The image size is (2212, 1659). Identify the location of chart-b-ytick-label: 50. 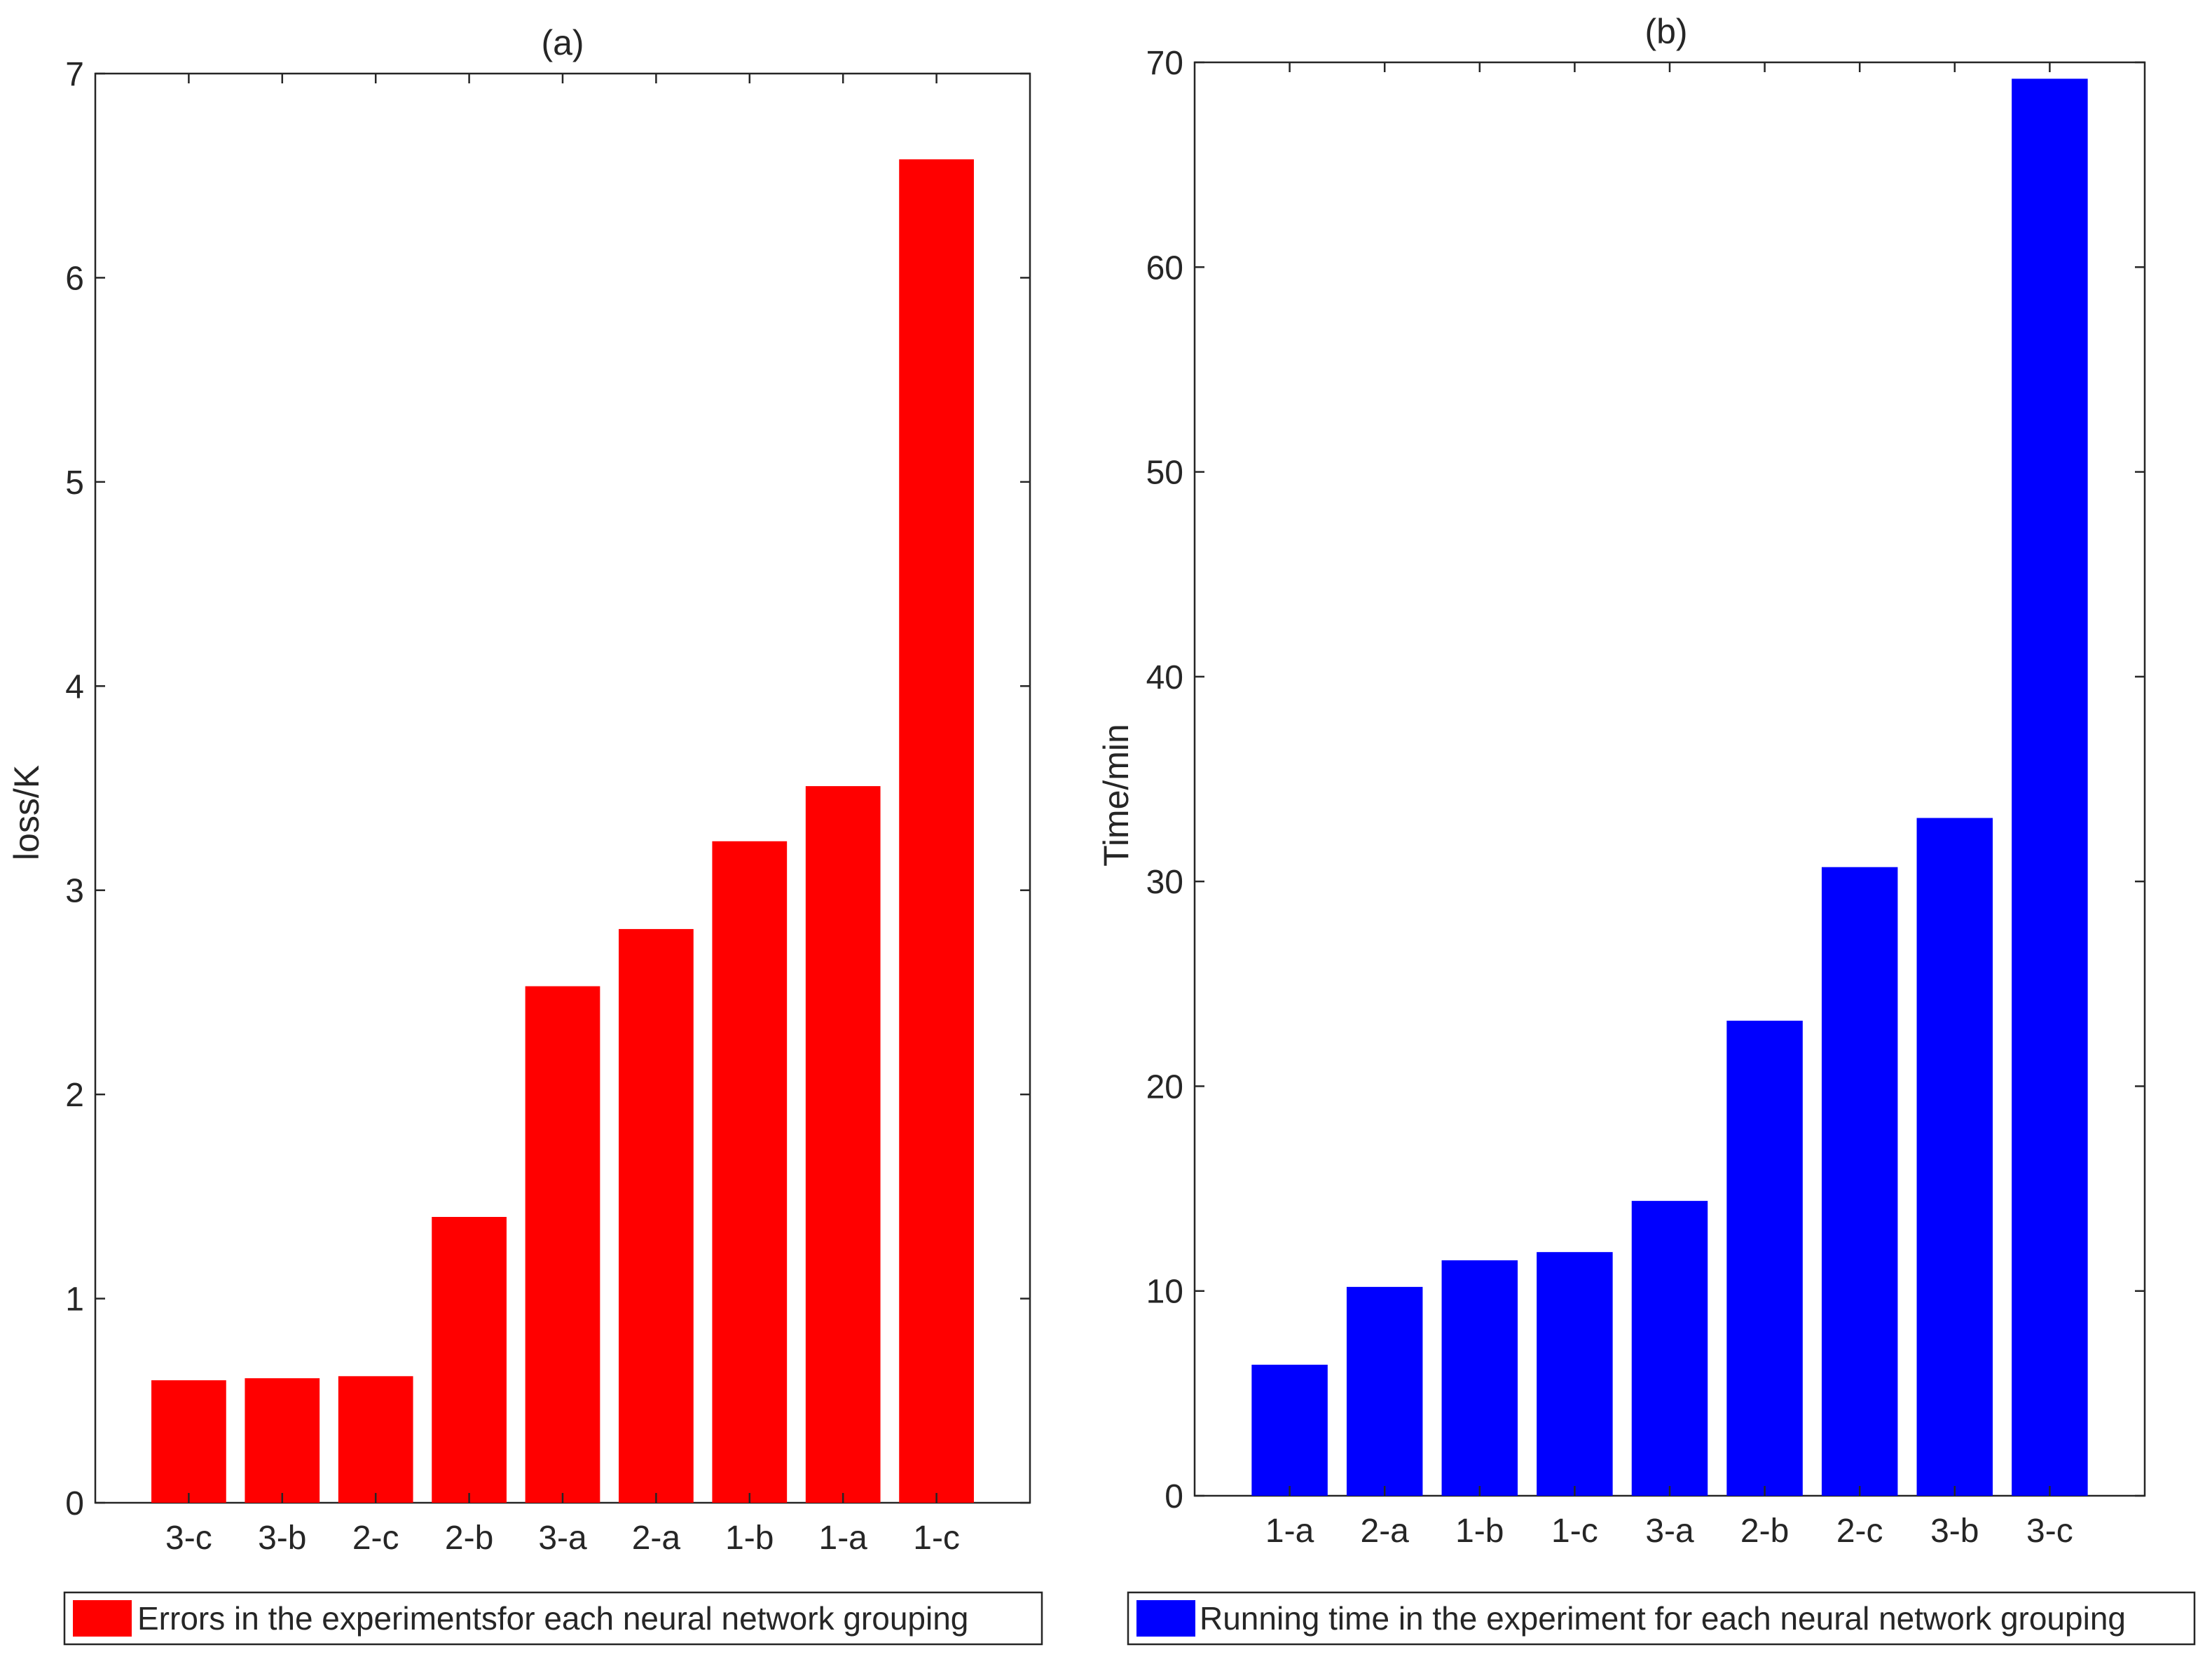
(1164, 473).